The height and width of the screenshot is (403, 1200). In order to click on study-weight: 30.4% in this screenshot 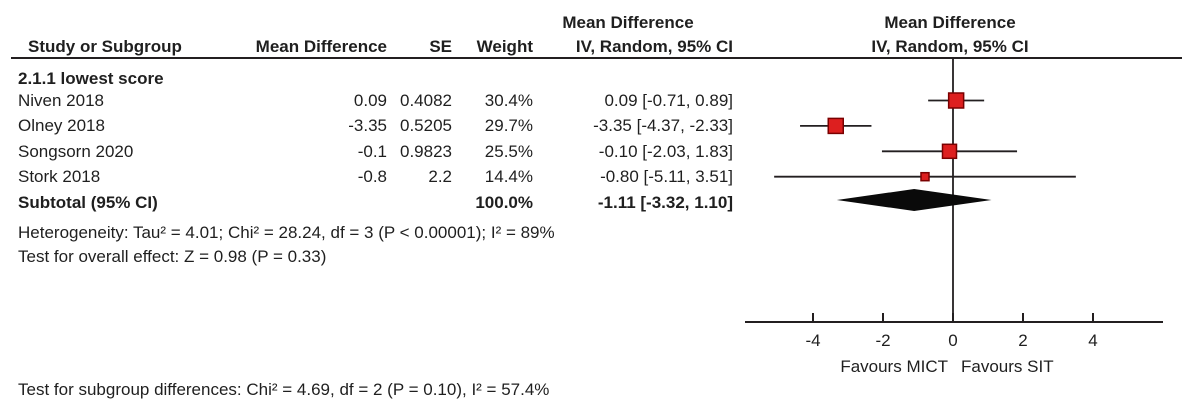, I will do `click(508, 100)`.